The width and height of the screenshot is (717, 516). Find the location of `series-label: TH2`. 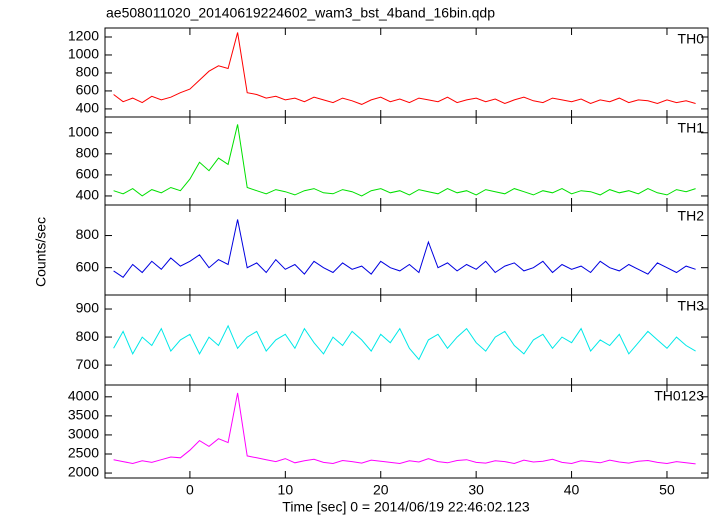

series-label: TH2 is located at coordinates (691, 216).